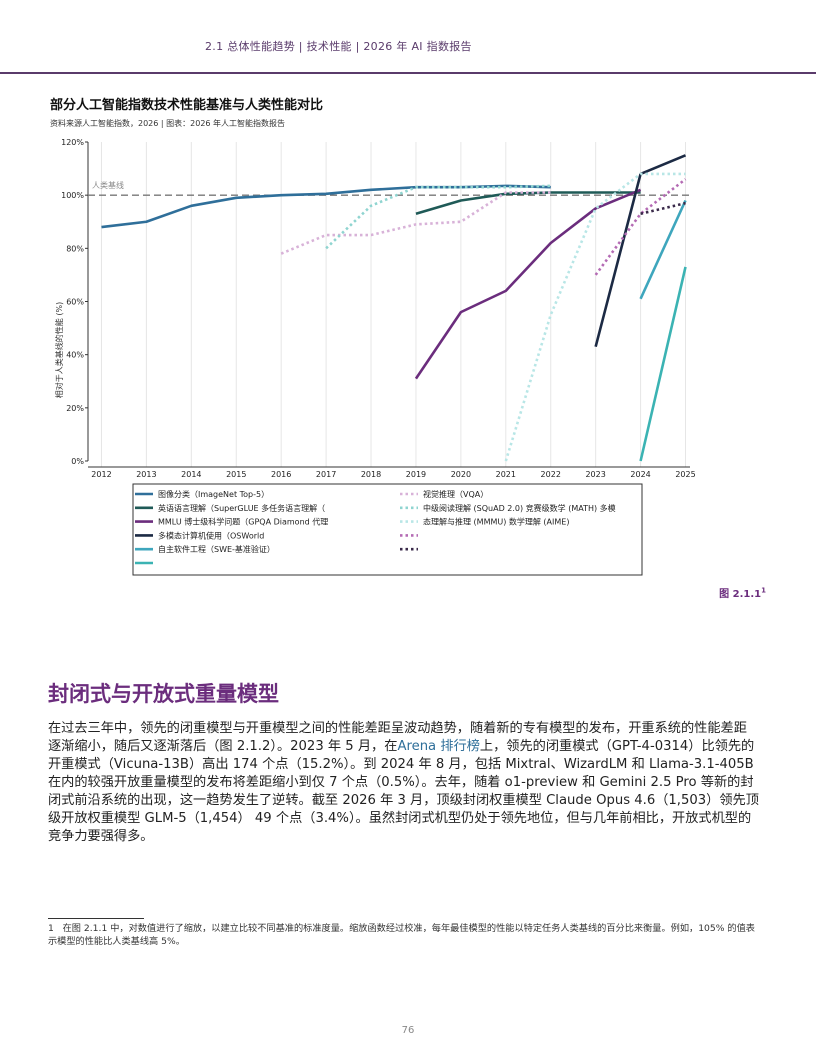  What do you see at coordinates (77, 461) in the screenshot?
I see `y-tick-label: 0%` at bounding box center [77, 461].